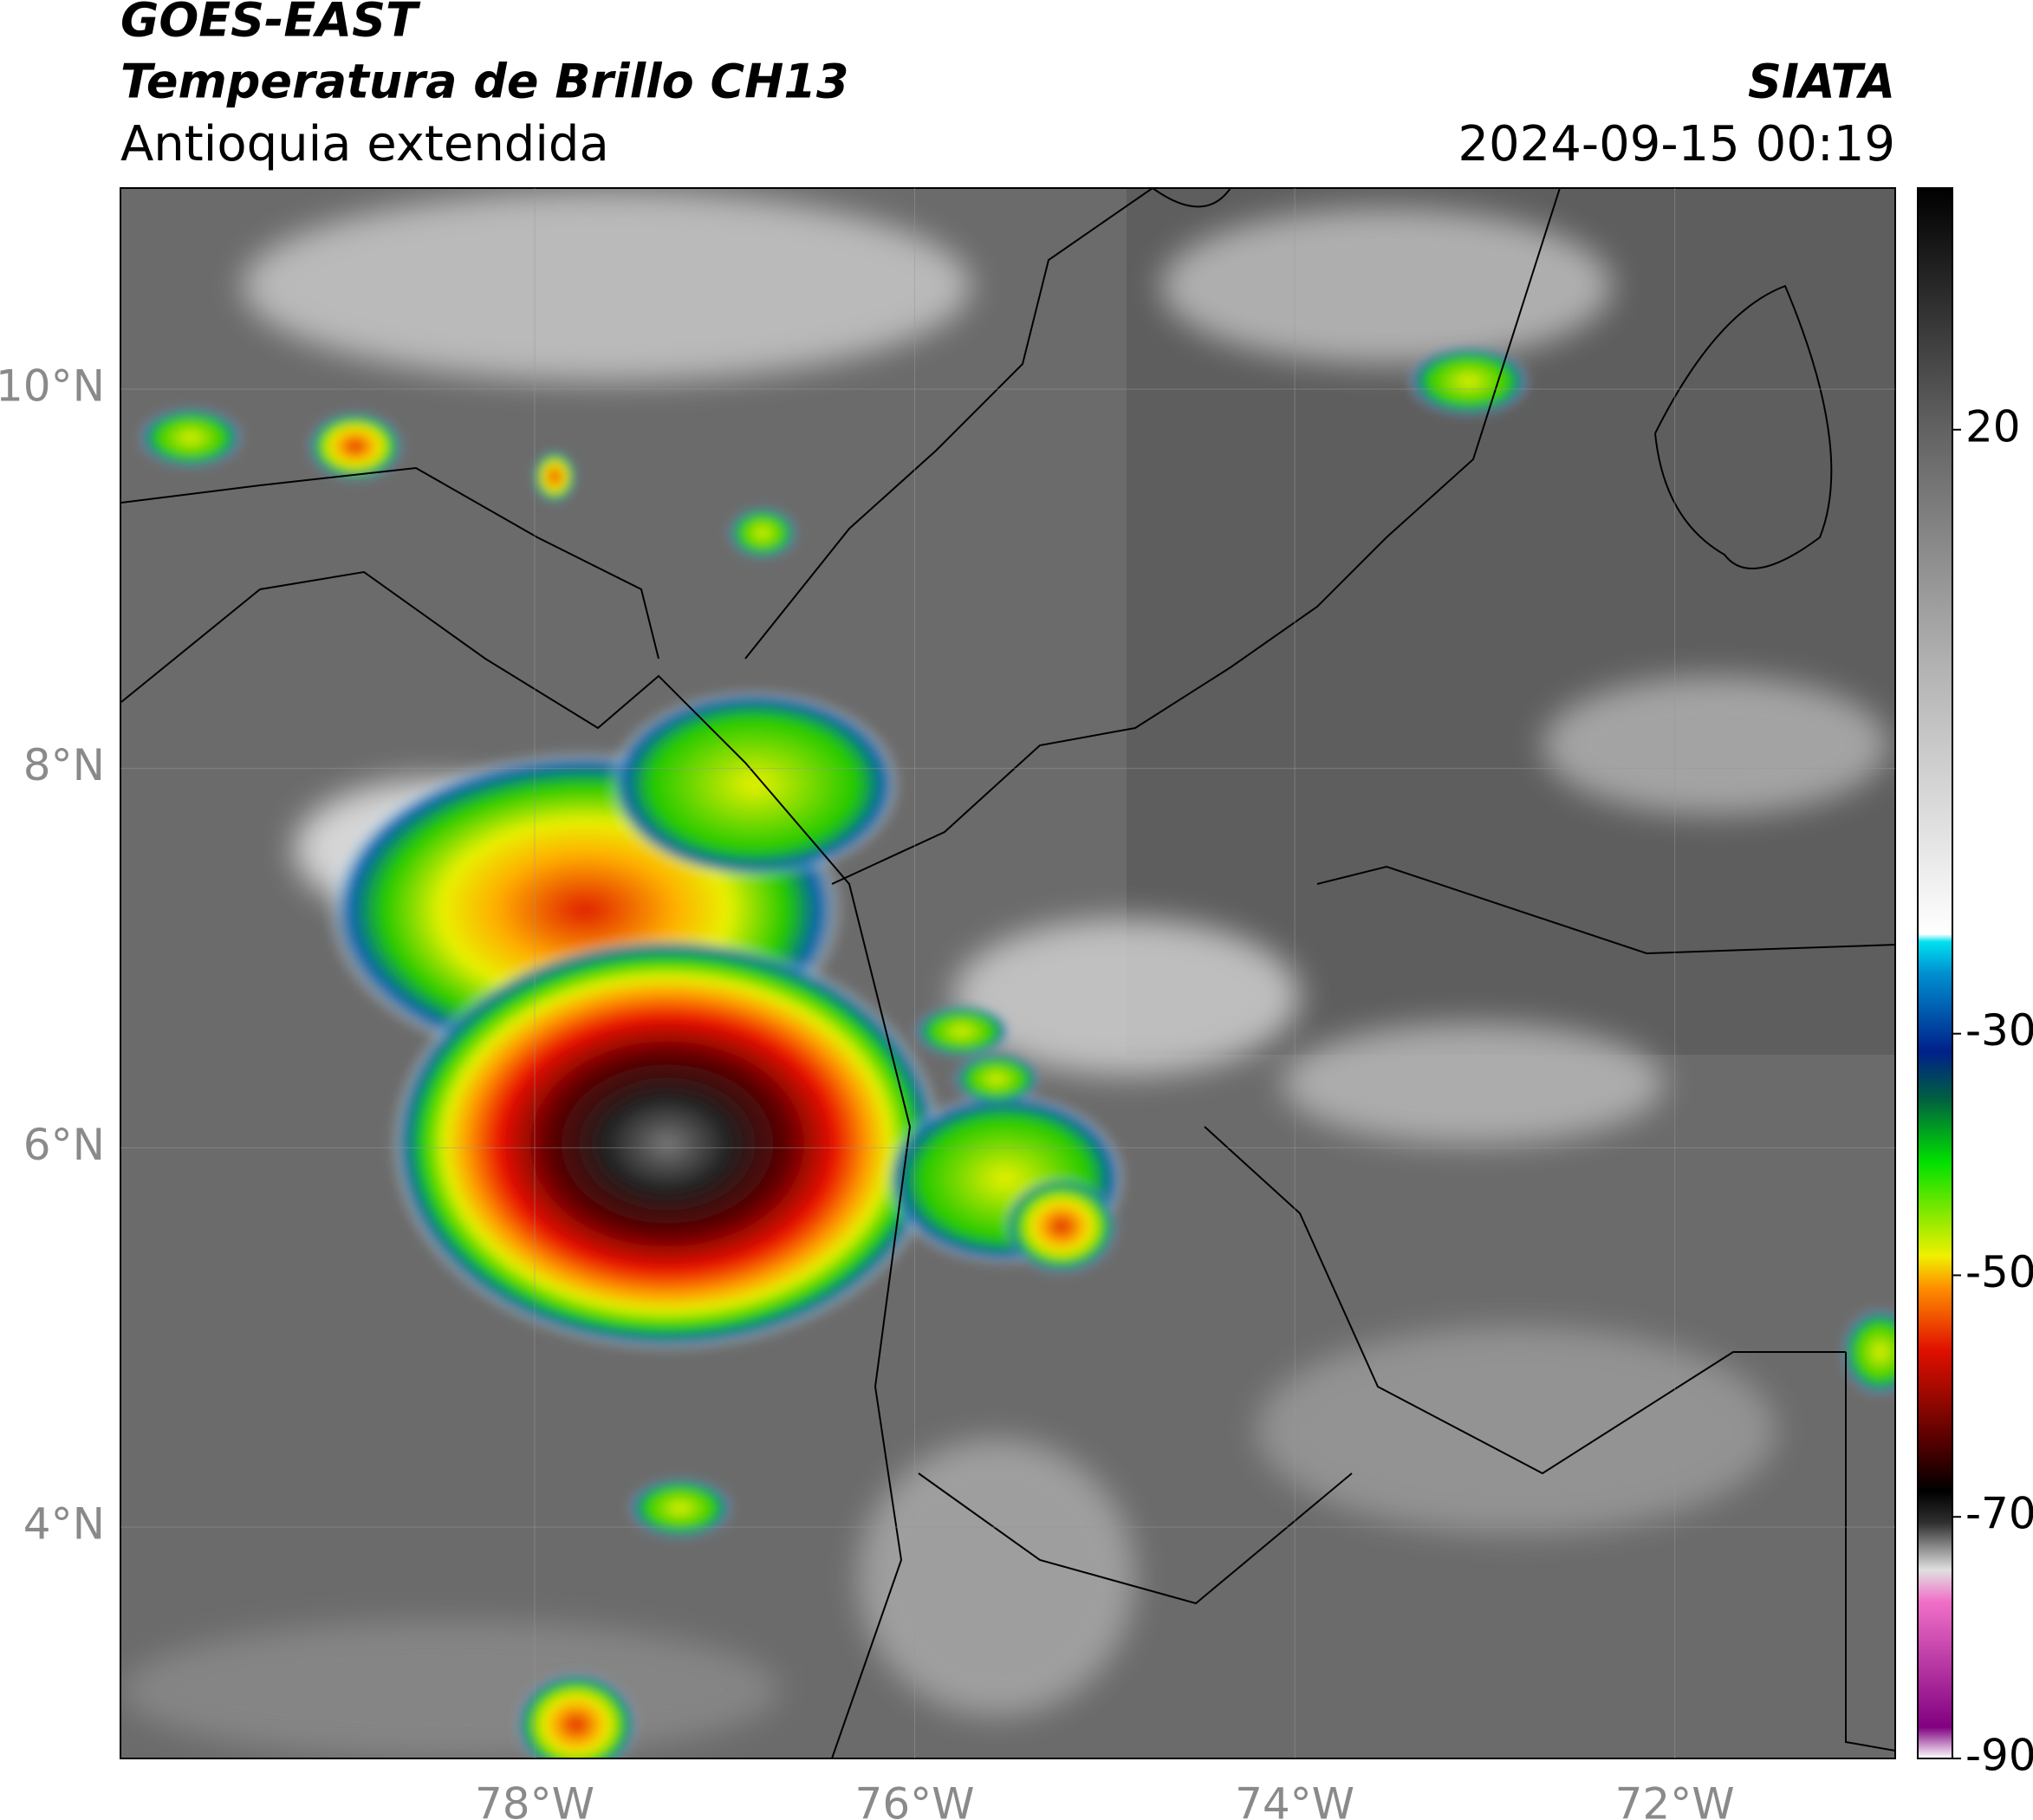  Describe the element at coordinates (534, 1799) in the screenshot. I see `x-tick-label: 78°W` at that location.